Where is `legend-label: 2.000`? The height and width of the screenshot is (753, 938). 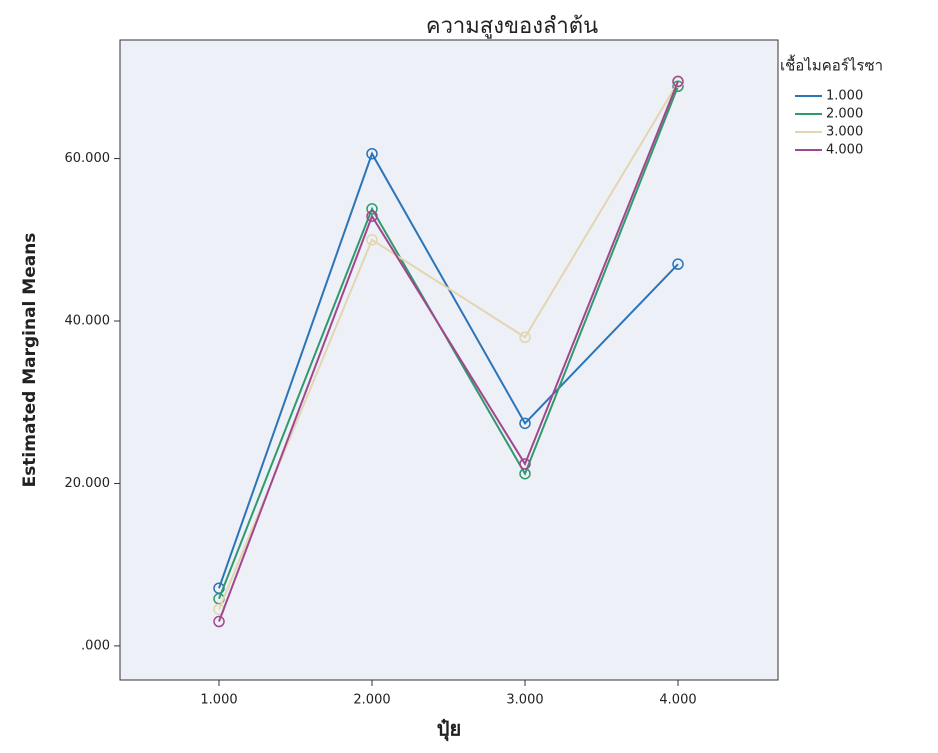 legend-label: 2.000 is located at coordinates (844, 114).